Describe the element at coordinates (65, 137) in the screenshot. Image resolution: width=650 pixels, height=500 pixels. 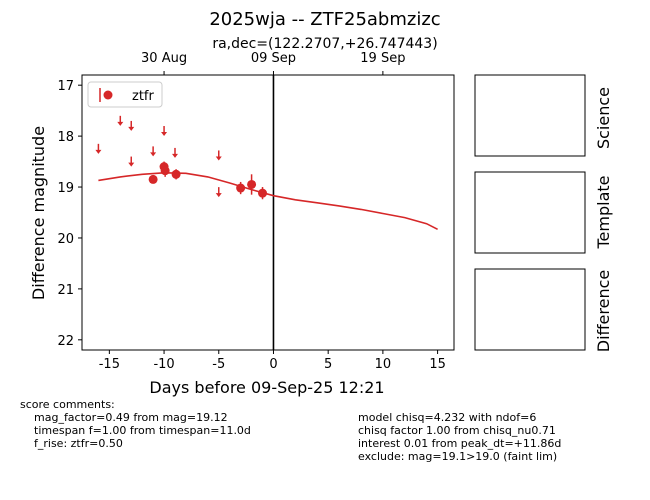
I see `y-tick-label: 18` at that location.